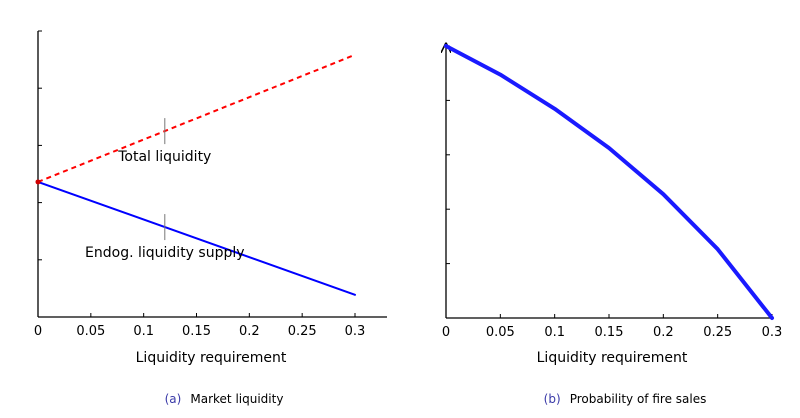  I want to click on intersection-point, so click(38, 182).